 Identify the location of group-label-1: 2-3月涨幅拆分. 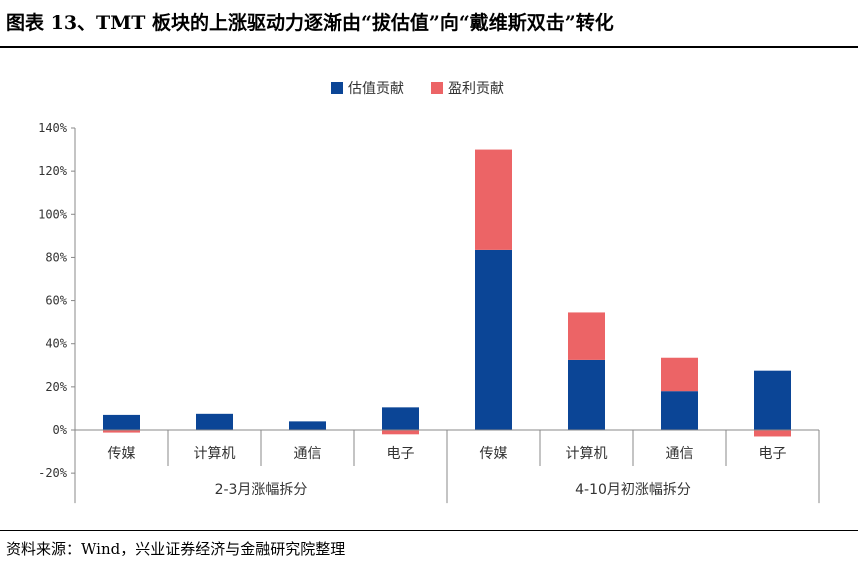
(261, 490).